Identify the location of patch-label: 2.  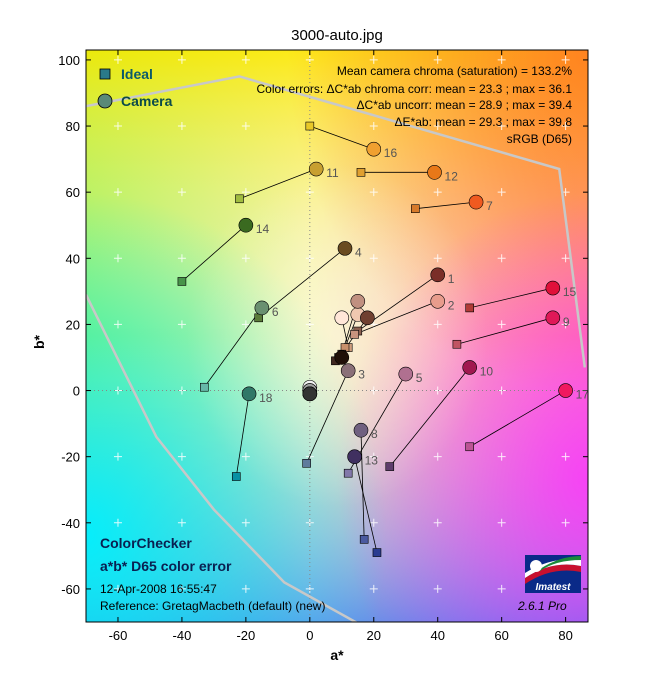
(451, 305).